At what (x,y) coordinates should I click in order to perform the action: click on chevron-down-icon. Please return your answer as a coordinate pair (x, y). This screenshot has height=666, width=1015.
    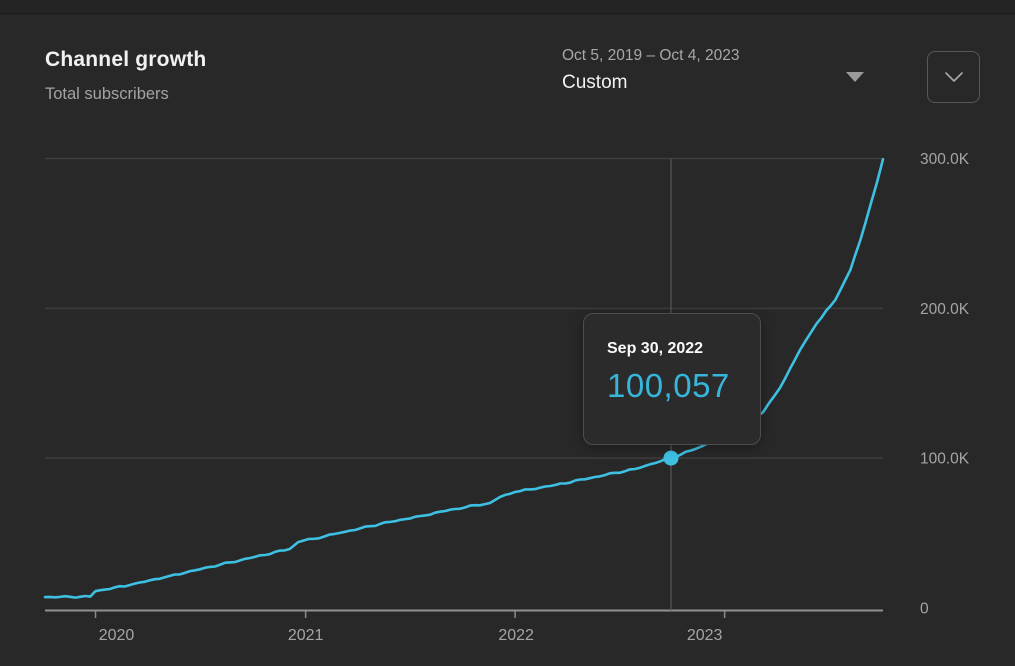
    Looking at the image, I should click on (954, 77).